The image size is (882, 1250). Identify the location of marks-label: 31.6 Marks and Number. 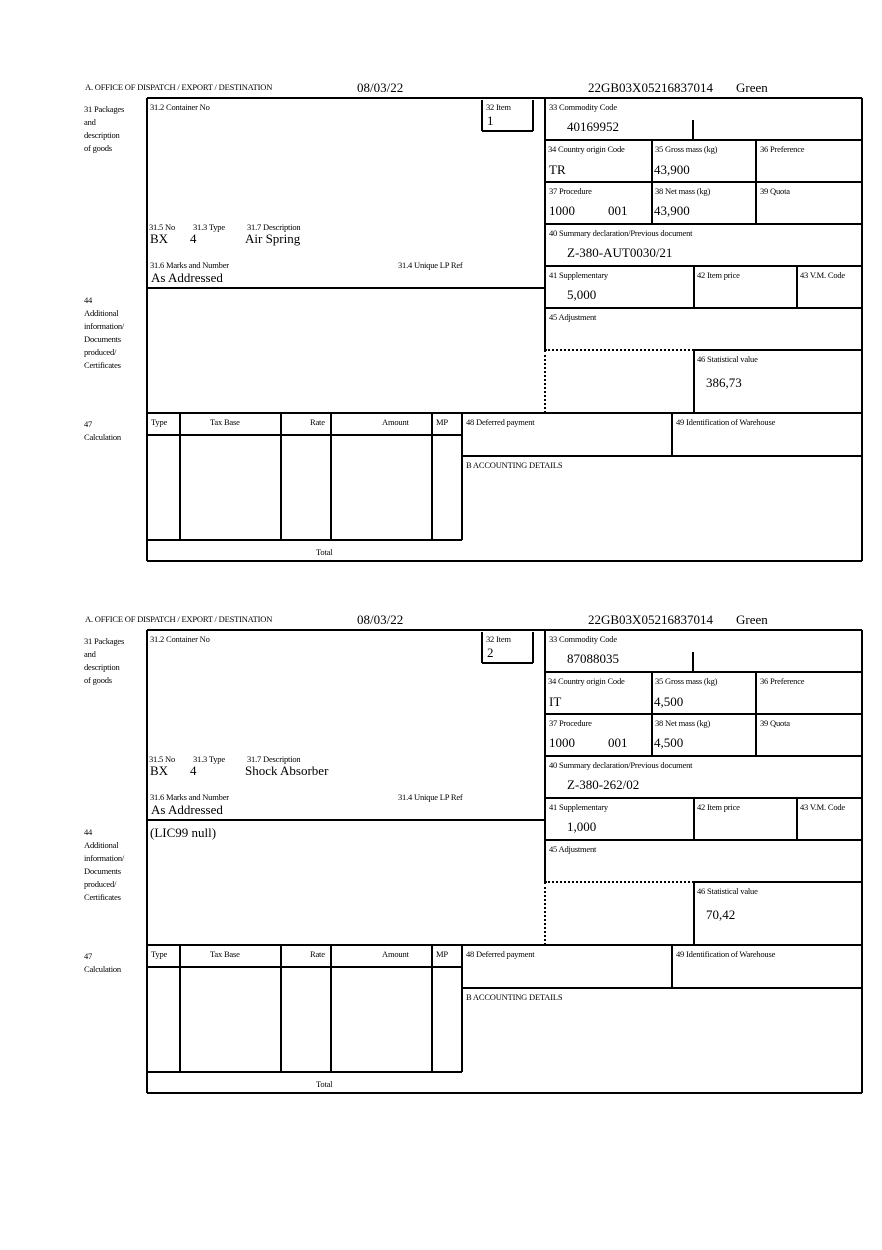
(189, 797).